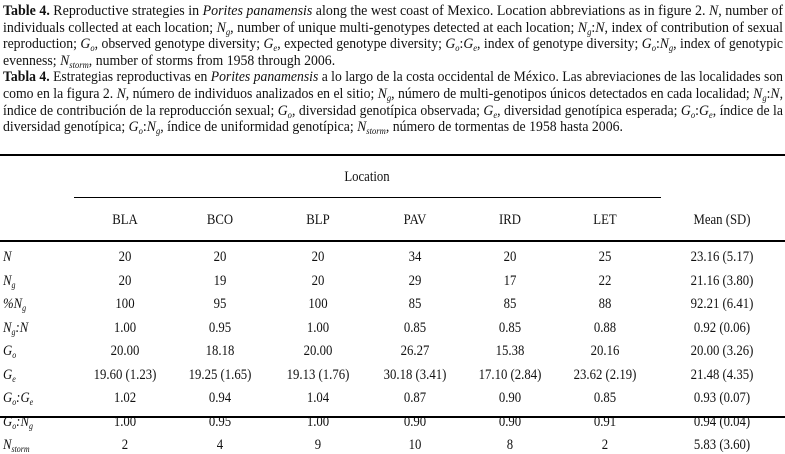  What do you see at coordinates (26, 77) in the screenshot?
I see `caption-label: Tabla 4.` at bounding box center [26, 77].